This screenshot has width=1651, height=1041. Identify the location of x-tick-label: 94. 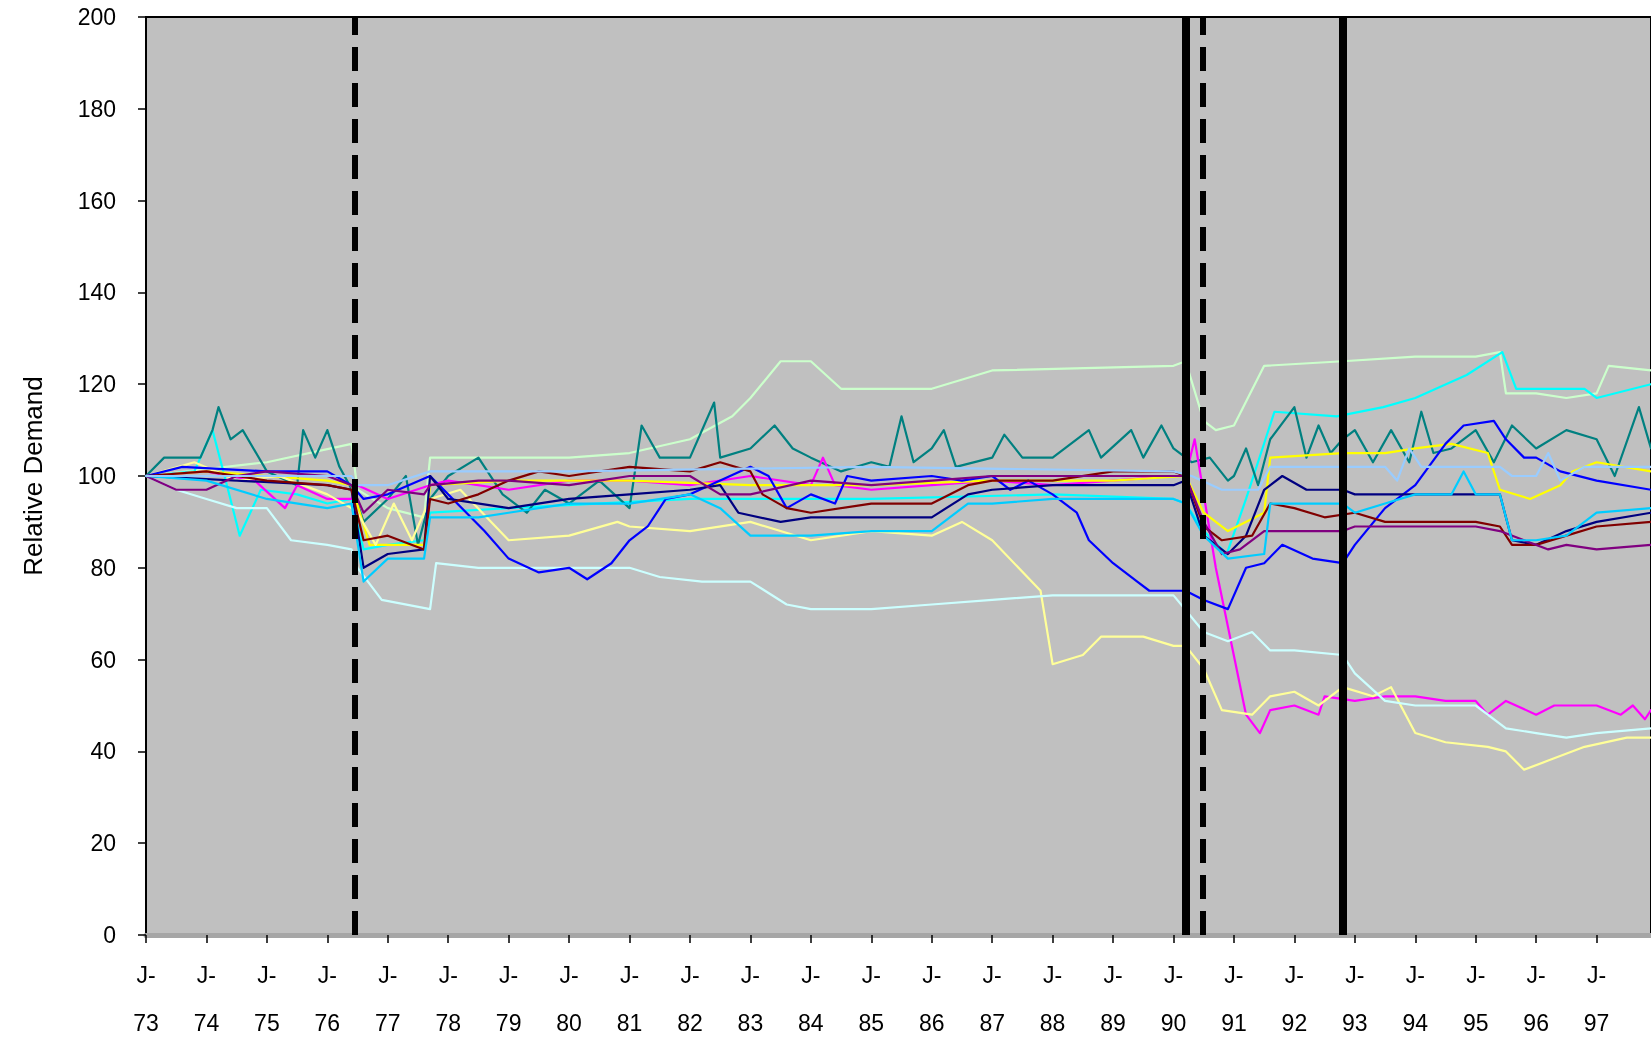
(1415, 1022).